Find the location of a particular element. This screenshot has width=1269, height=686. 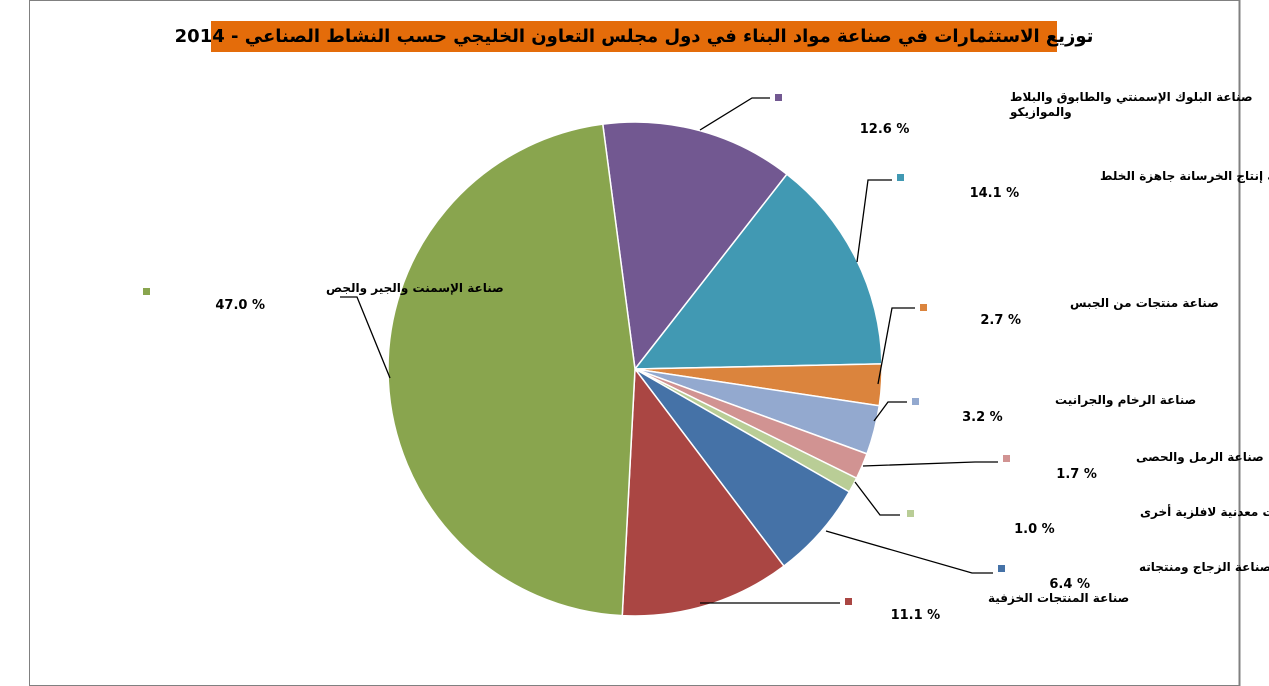

slice-value-1: 14.1 % is located at coordinates (995, 193).